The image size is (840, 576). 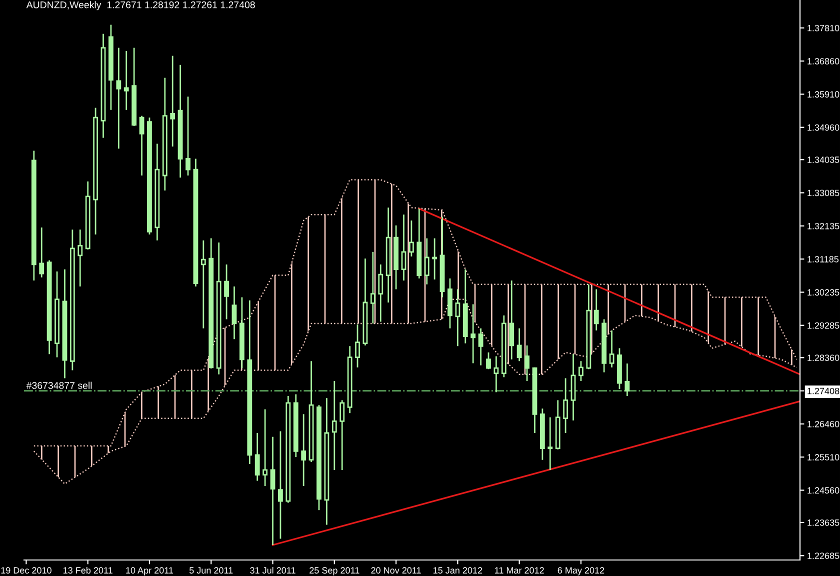 What do you see at coordinates (59, 385) in the screenshot?
I see `ref-line-label: #36734877 sell` at bounding box center [59, 385].